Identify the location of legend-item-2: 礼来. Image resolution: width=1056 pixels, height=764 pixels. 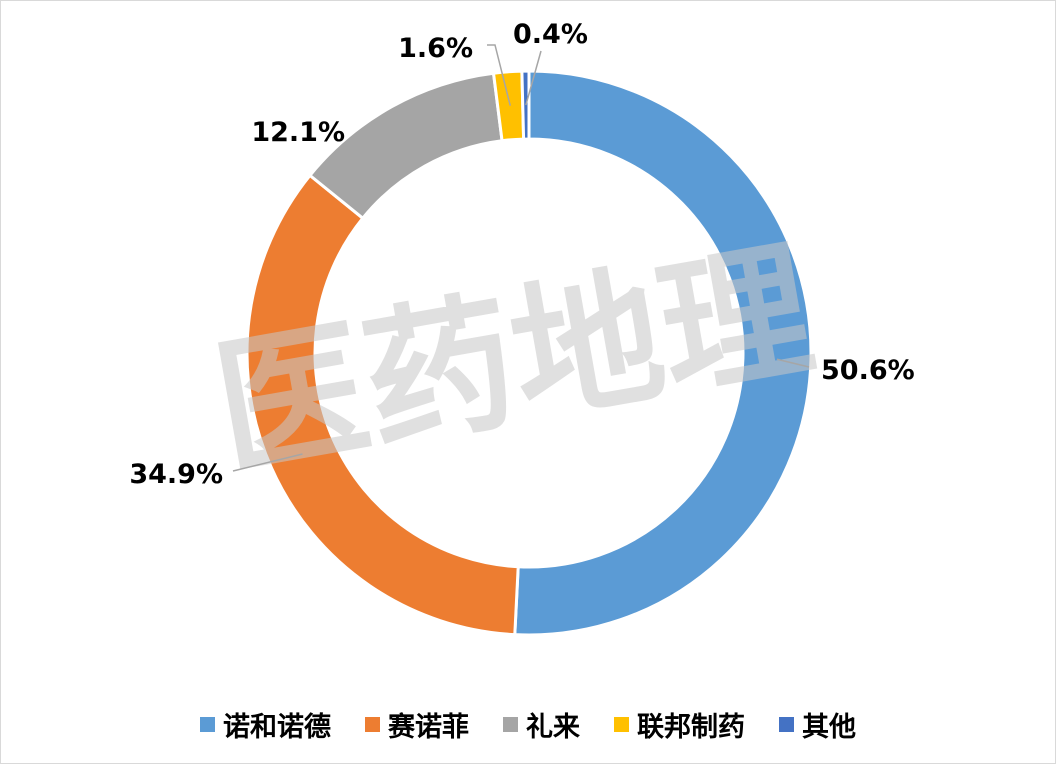
(541, 724).